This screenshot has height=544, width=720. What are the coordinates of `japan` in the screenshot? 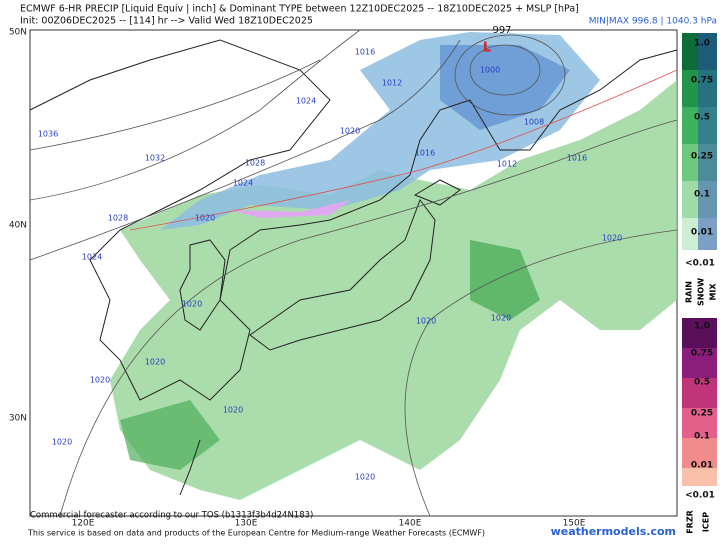 It's located at (342, 274).